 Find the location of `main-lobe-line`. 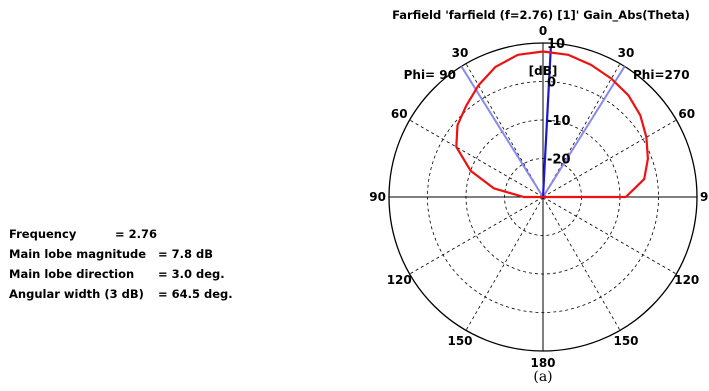

main-lobe-line is located at coordinates (546, 122).